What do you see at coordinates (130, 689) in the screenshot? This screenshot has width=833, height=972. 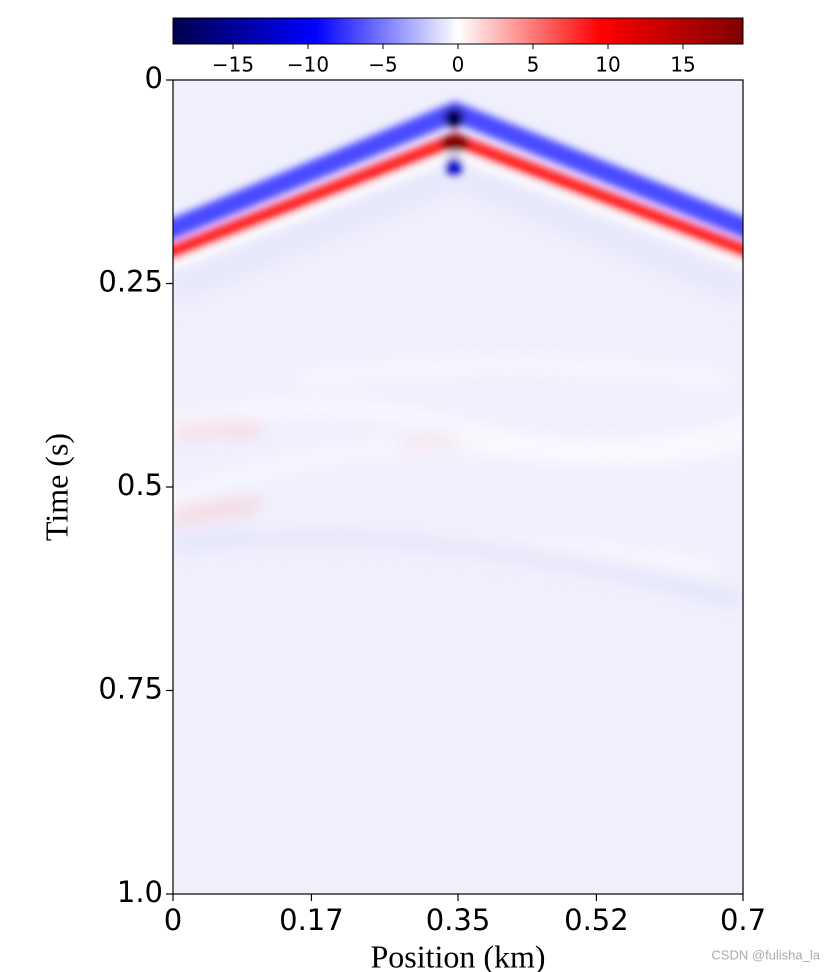 I see `y-tick-label: 0.75` at bounding box center [130, 689].